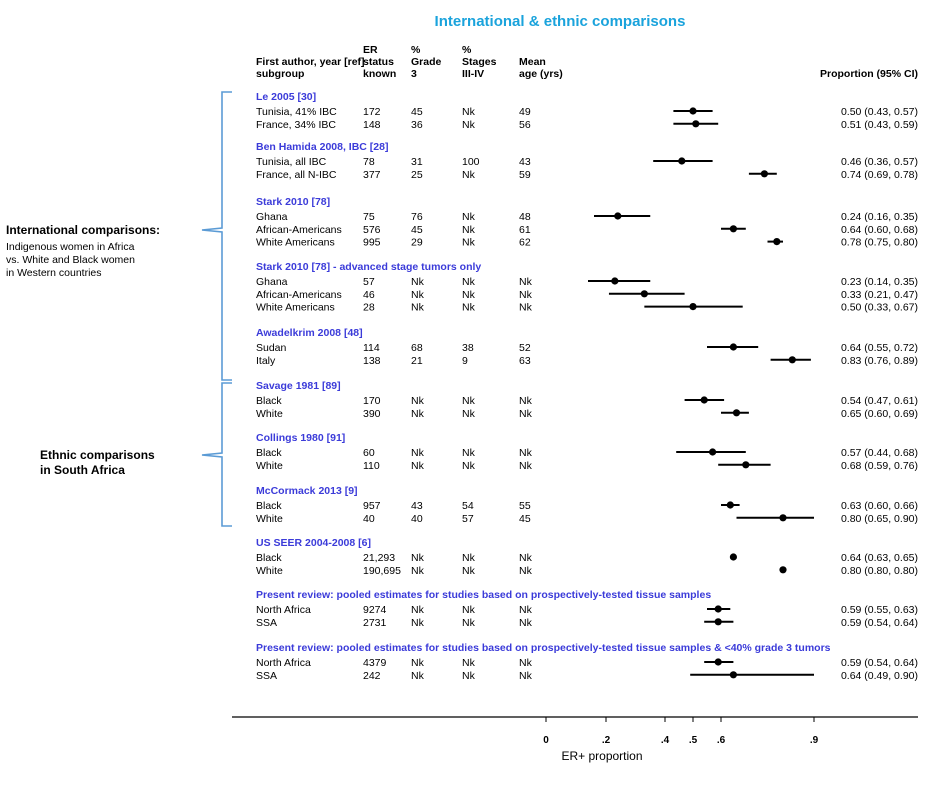  Describe the element at coordinates (525, 125) in the screenshot. I see `row-age: 56` at that location.